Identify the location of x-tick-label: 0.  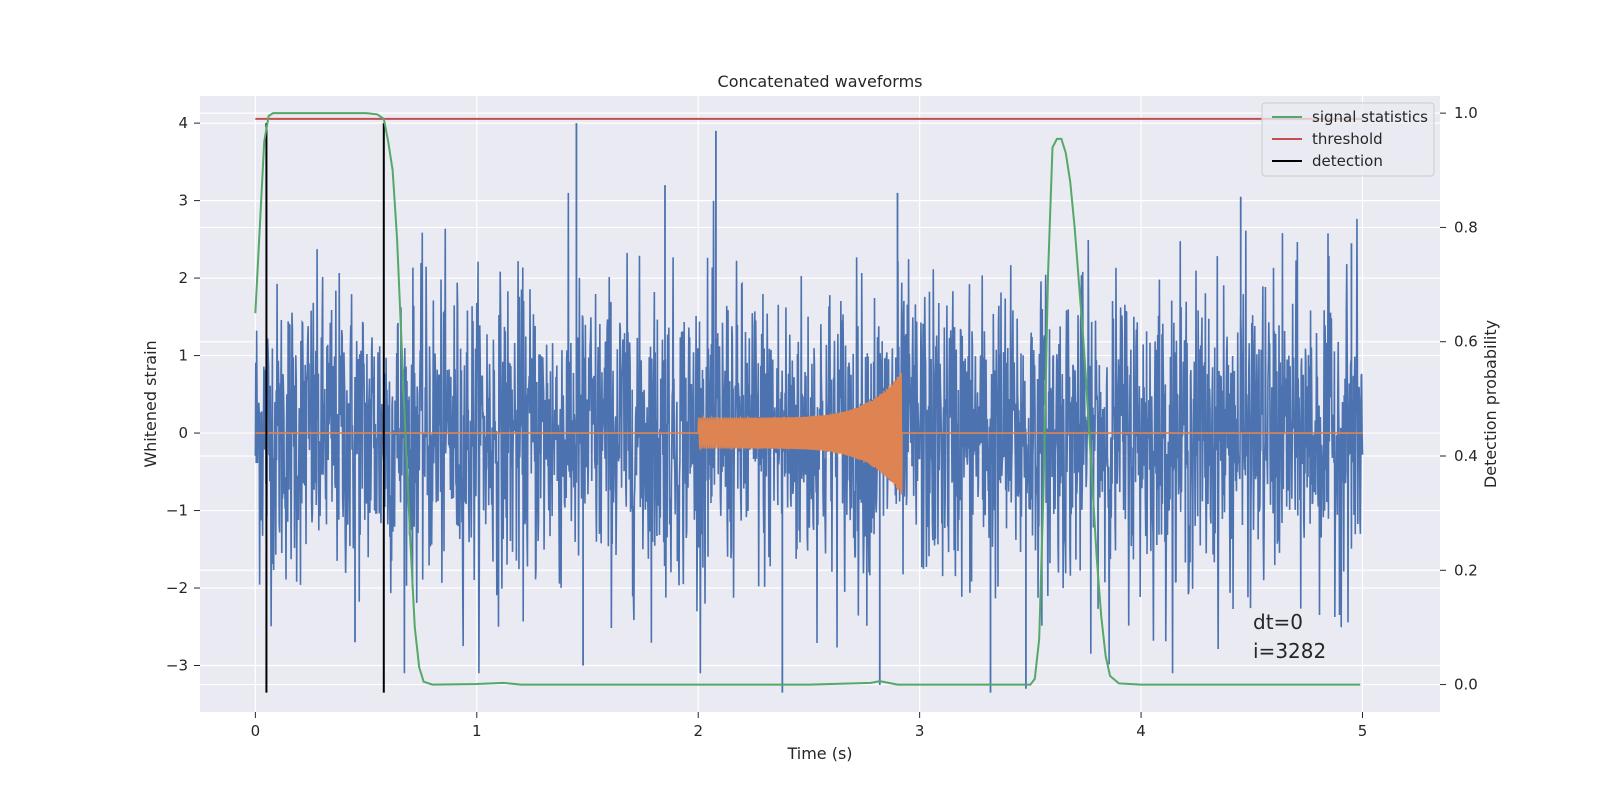
(256, 731).